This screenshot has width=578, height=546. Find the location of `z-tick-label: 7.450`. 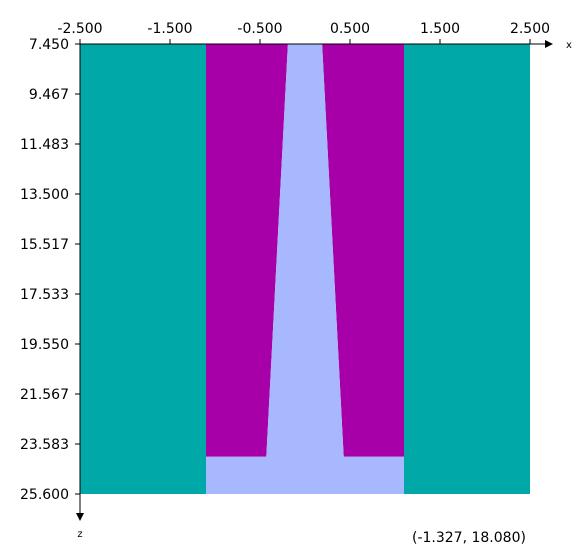

z-tick-label: 7.450 is located at coordinates (49, 45).